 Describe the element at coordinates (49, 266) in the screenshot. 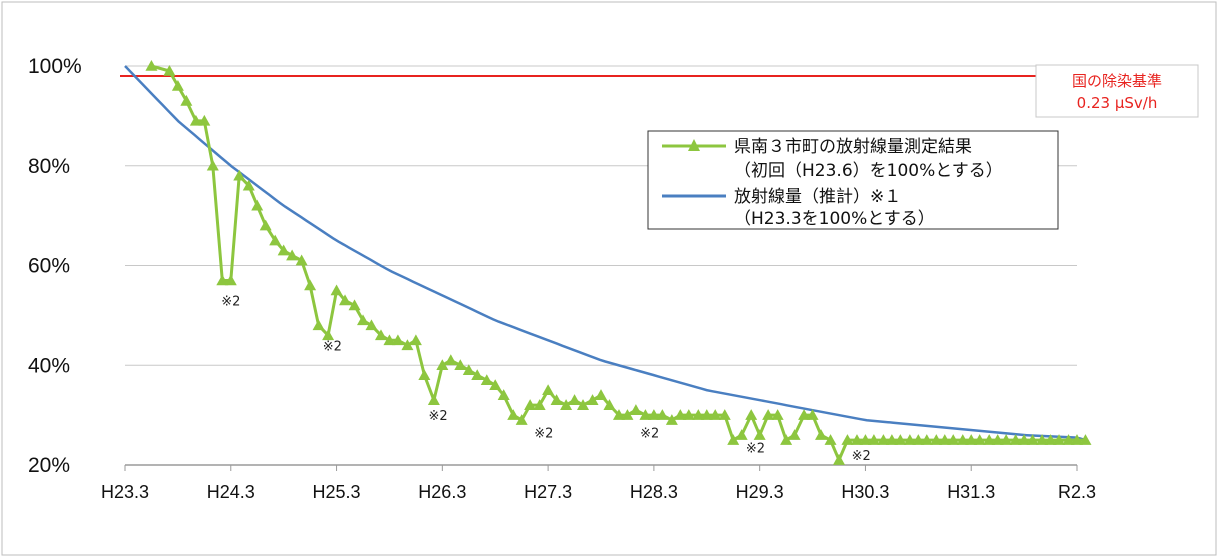

I see `y-tick-label: 60%` at that location.